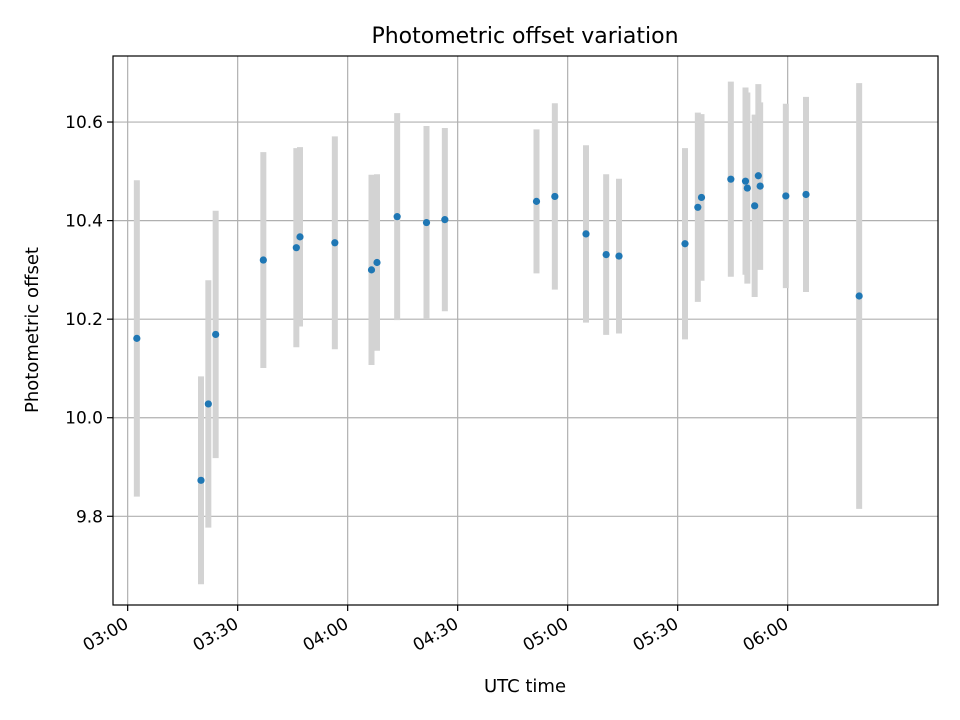  Describe the element at coordinates (84, 123) in the screenshot. I see `y-tick-label: 10.6` at that location.